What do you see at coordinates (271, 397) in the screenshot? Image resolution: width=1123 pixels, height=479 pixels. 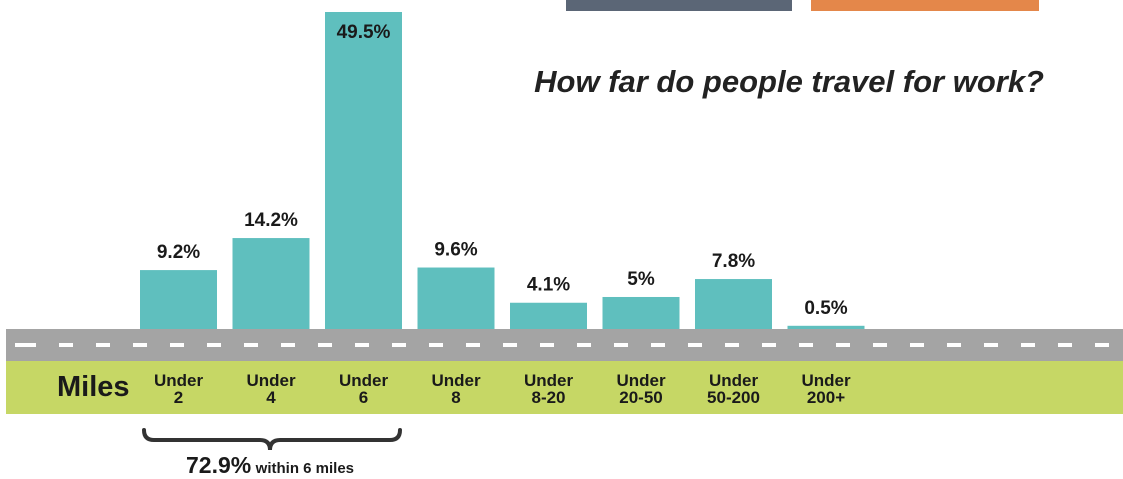 I see `category-label: 4` at bounding box center [271, 397].